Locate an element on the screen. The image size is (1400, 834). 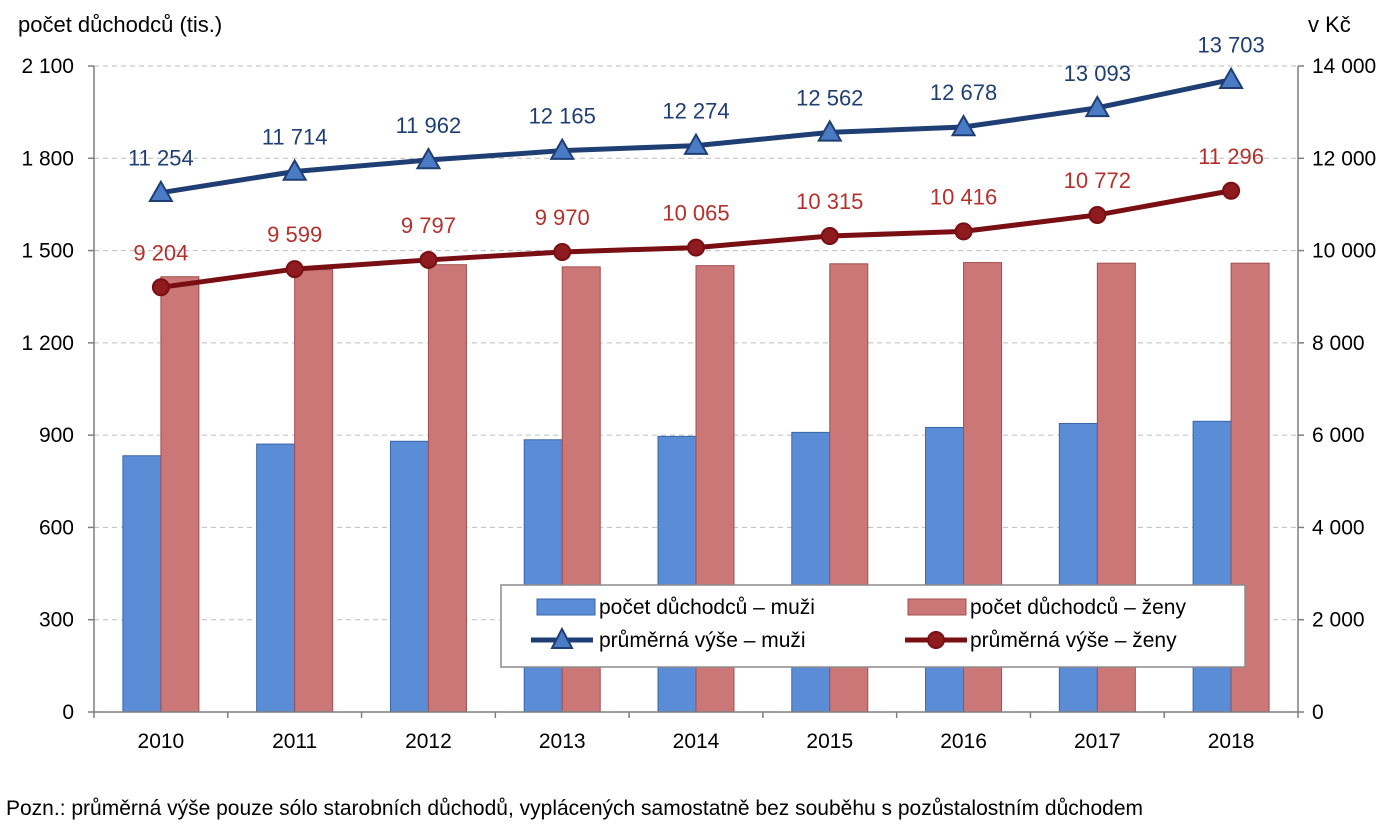
left-axis-title: počet důchodců (tis.) is located at coordinates (120, 24).